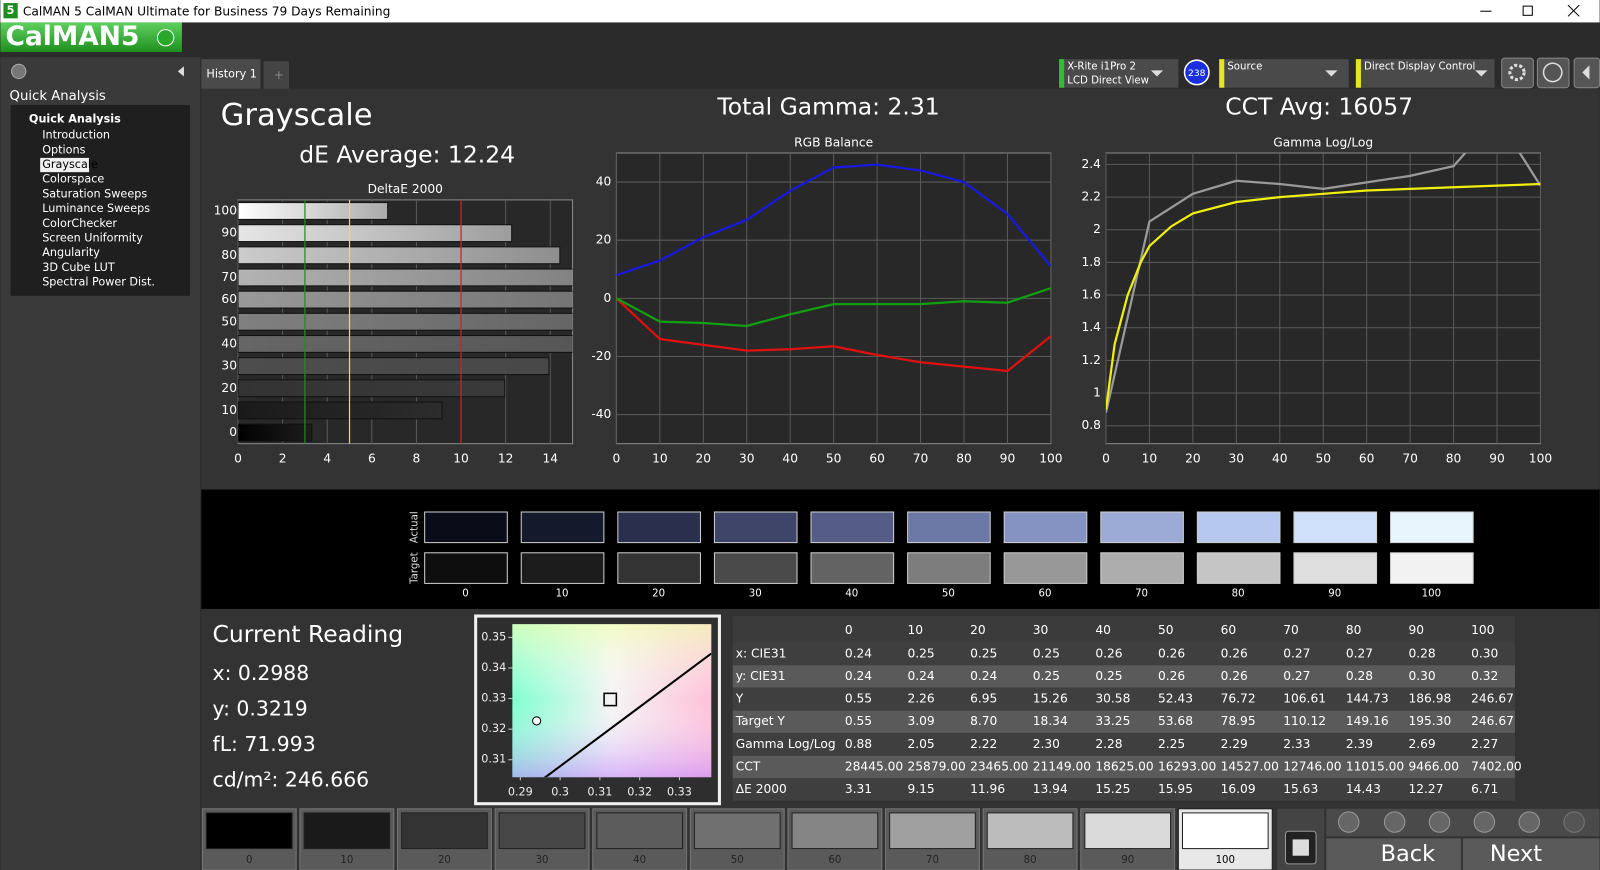 The height and width of the screenshot is (870, 1600). What do you see at coordinates (1175, 789) in the screenshot?
I see `table-cell: 15.95` at bounding box center [1175, 789].